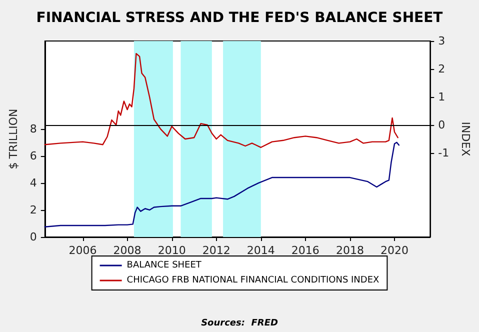  What do you see at coordinates (465, 139) in the screenshot?
I see `y2-axis-title: INDEX` at bounding box center [465, 139].